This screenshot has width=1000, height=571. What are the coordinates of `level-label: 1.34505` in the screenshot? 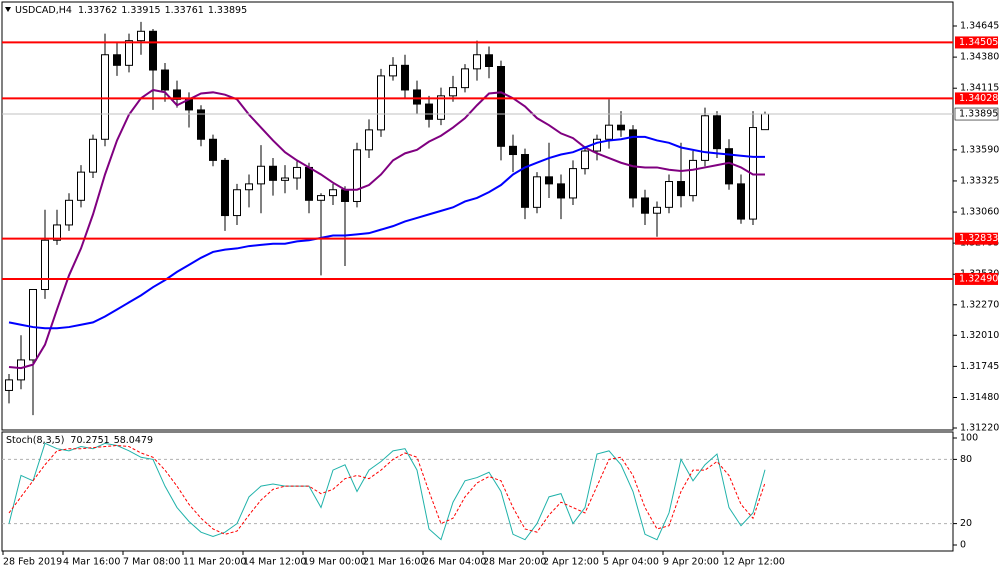 It's located at (978, 42).